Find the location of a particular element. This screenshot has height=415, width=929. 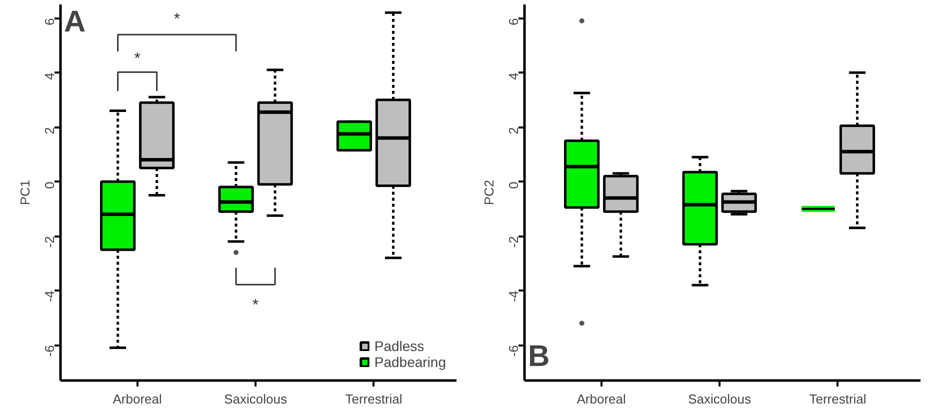

y-axis-title: PC1 is located at coordinates (25, 193).